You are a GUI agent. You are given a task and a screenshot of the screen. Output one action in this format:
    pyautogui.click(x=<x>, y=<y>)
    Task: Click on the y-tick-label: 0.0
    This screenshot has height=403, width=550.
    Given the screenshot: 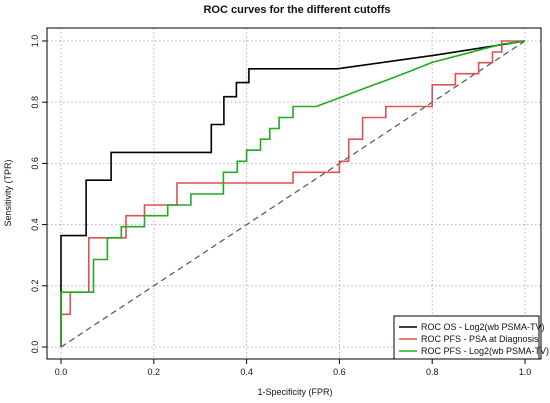 What is the action you would take?
    pyautogui.click(x=35, y=347)
    